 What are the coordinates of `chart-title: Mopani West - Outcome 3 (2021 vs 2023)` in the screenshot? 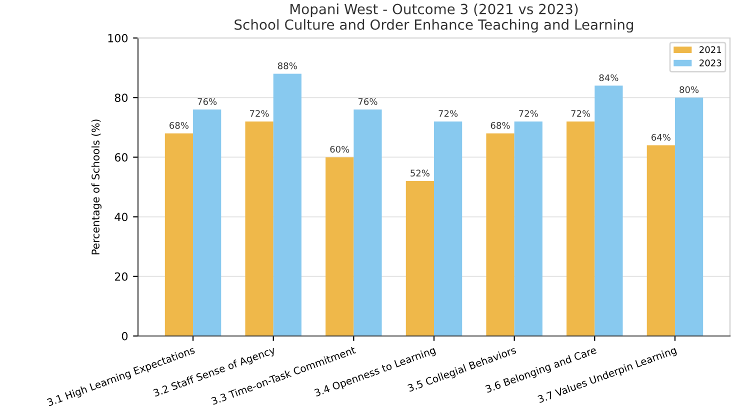 It's located at (434, 11).